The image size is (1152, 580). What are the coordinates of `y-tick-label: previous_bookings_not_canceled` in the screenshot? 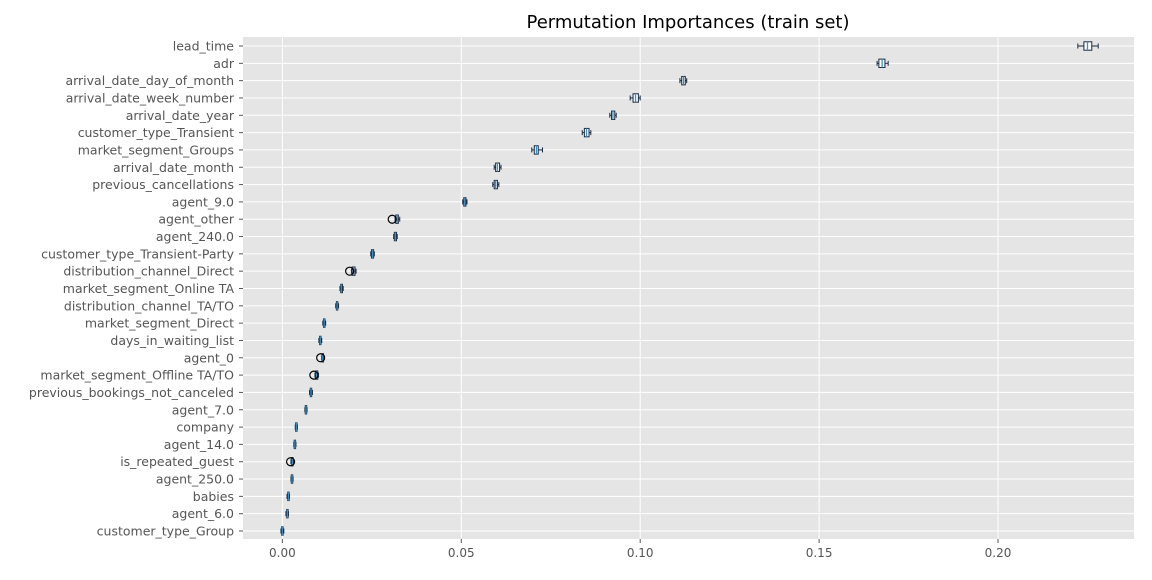 It's located at (131, 392).